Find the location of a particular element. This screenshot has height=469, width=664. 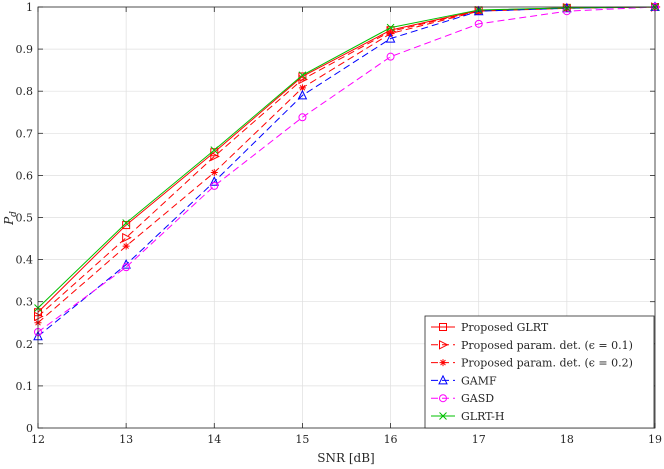

legend-label: GAMF is located at coordinates (479, 380).